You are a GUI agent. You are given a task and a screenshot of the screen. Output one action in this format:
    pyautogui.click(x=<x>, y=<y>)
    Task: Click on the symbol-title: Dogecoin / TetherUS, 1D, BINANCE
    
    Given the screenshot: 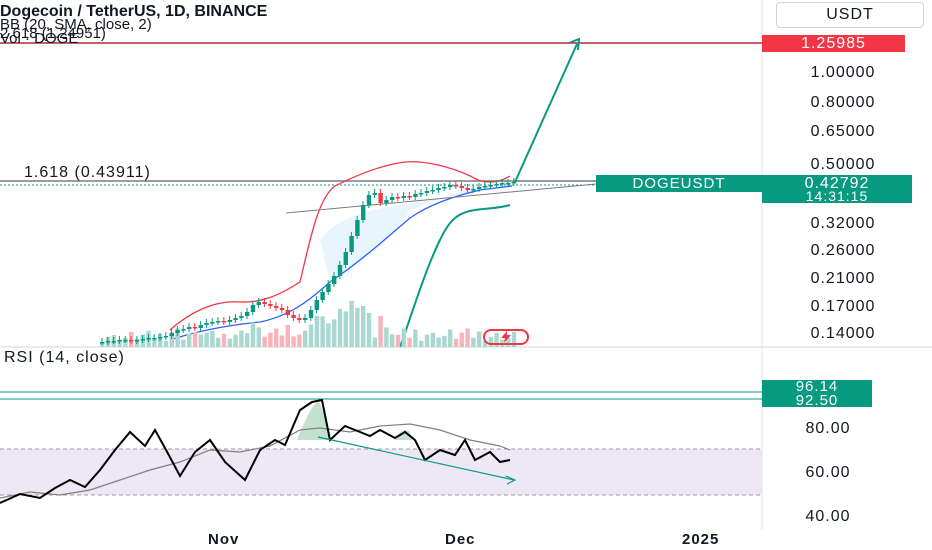 What is the action you would take?
    pyautogui.click(x=134, y=11)
    